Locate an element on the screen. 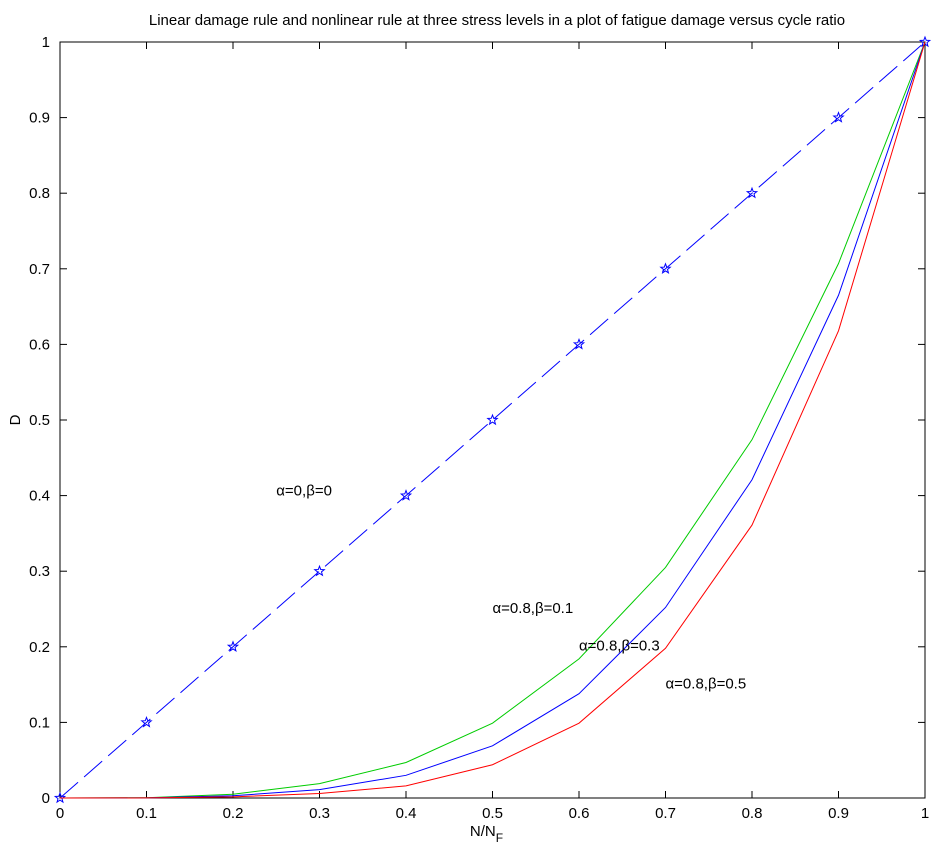  x-axis-label-main: N/N is located at coordinates (483, 831).